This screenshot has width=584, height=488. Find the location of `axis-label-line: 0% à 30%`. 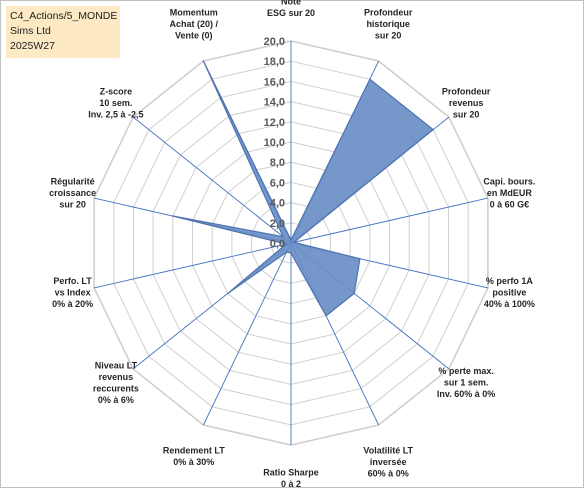

axis-label-line: 0% à 30% is located at coordinates (193, 462).